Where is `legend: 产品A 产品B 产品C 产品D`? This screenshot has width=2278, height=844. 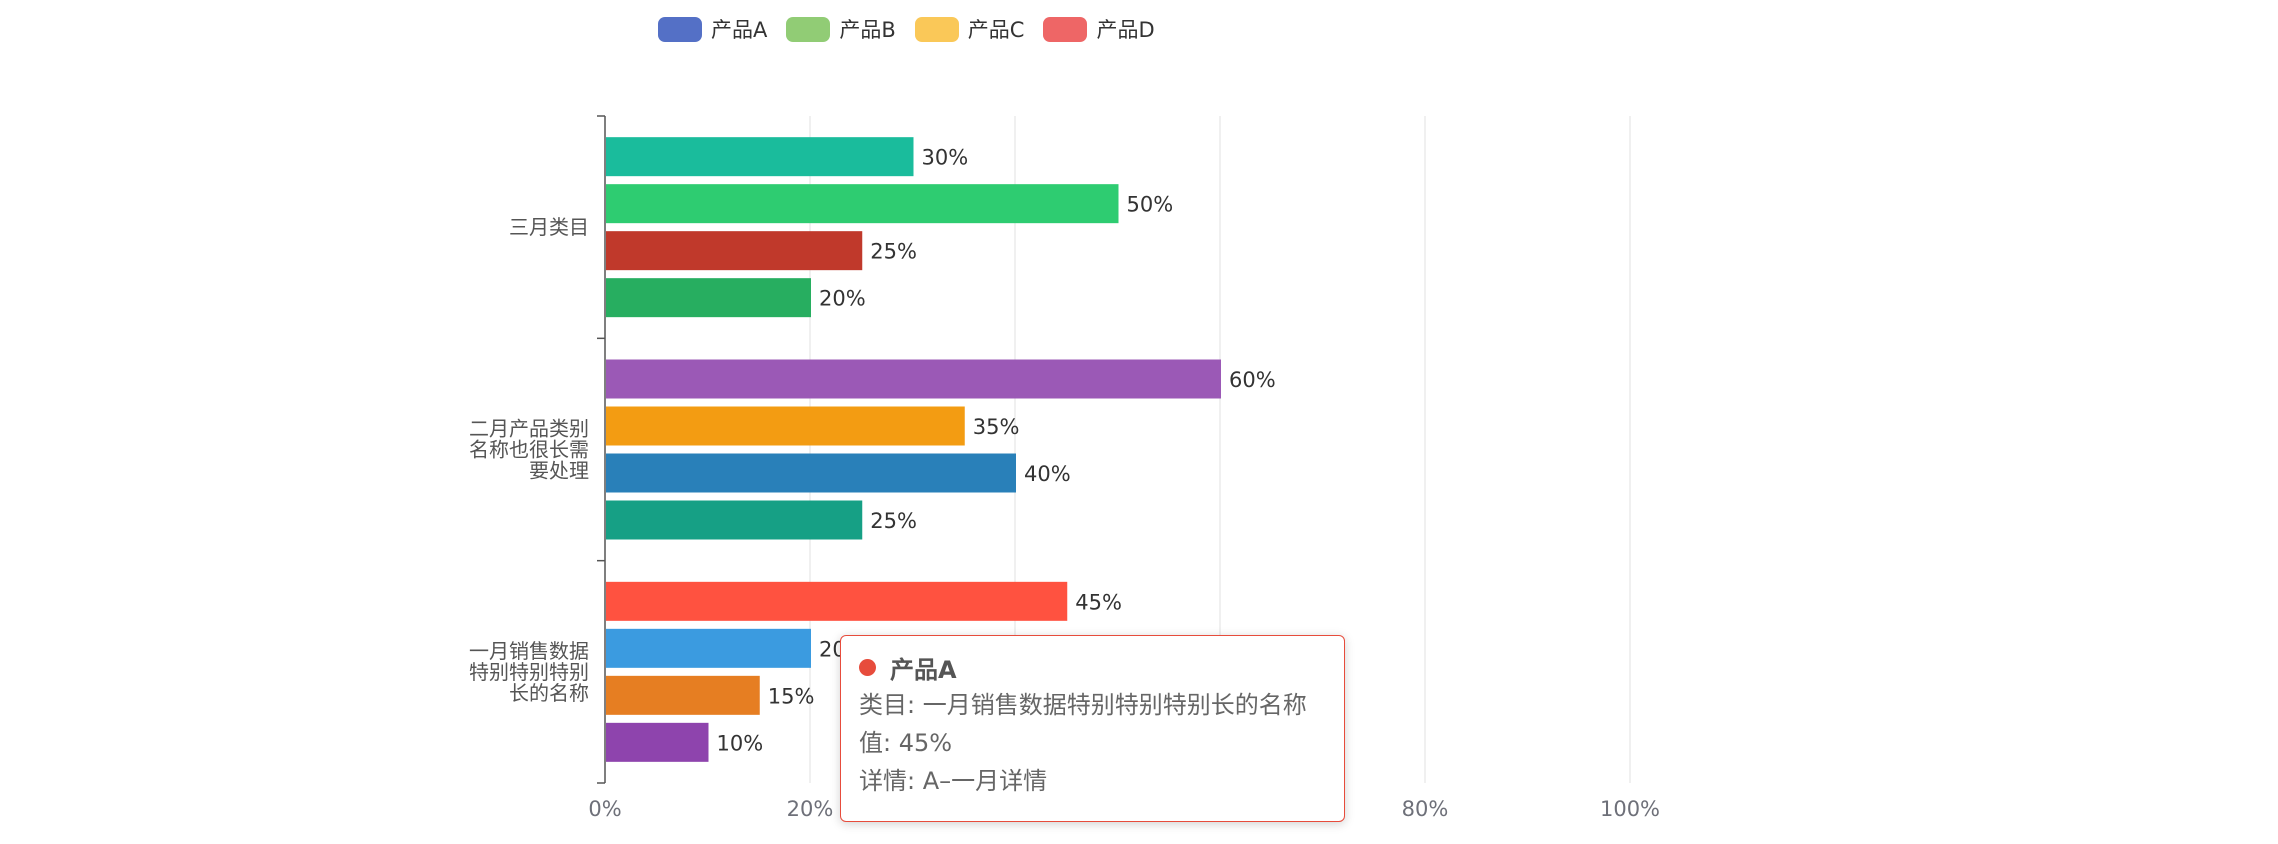 legend: 产品A 产品B 产品C 产品D is located at coordinates (916, 29).